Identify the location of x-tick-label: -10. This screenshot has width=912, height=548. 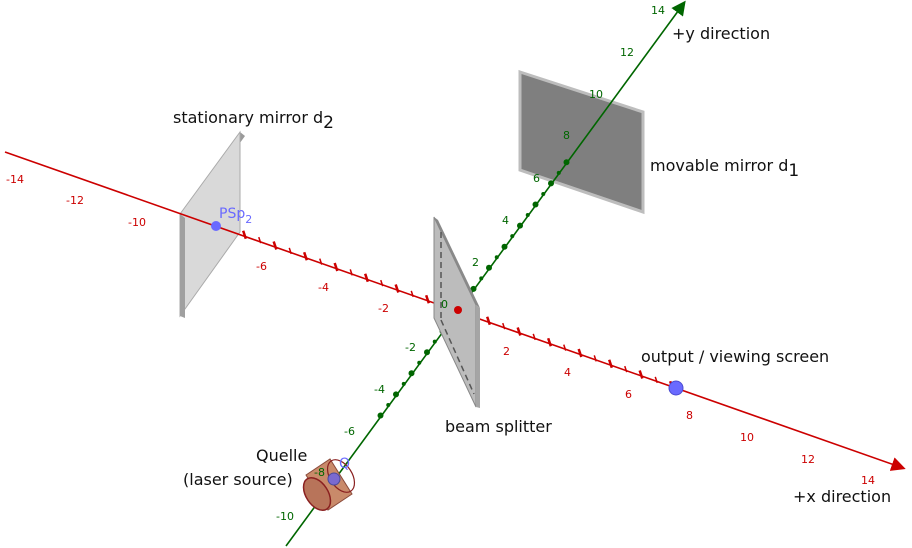
(137, 222).